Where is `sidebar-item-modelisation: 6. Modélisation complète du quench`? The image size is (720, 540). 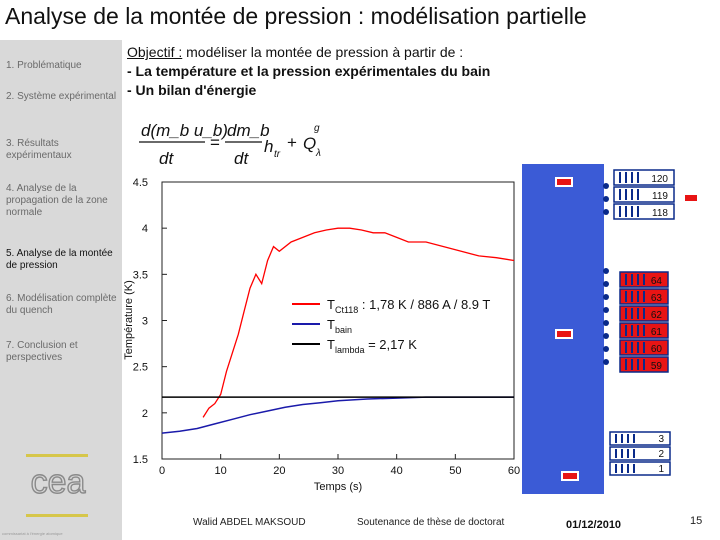 sidebar-item-modelisation: 6. Modélisation complète du quench is located at coordinates (61, 304).